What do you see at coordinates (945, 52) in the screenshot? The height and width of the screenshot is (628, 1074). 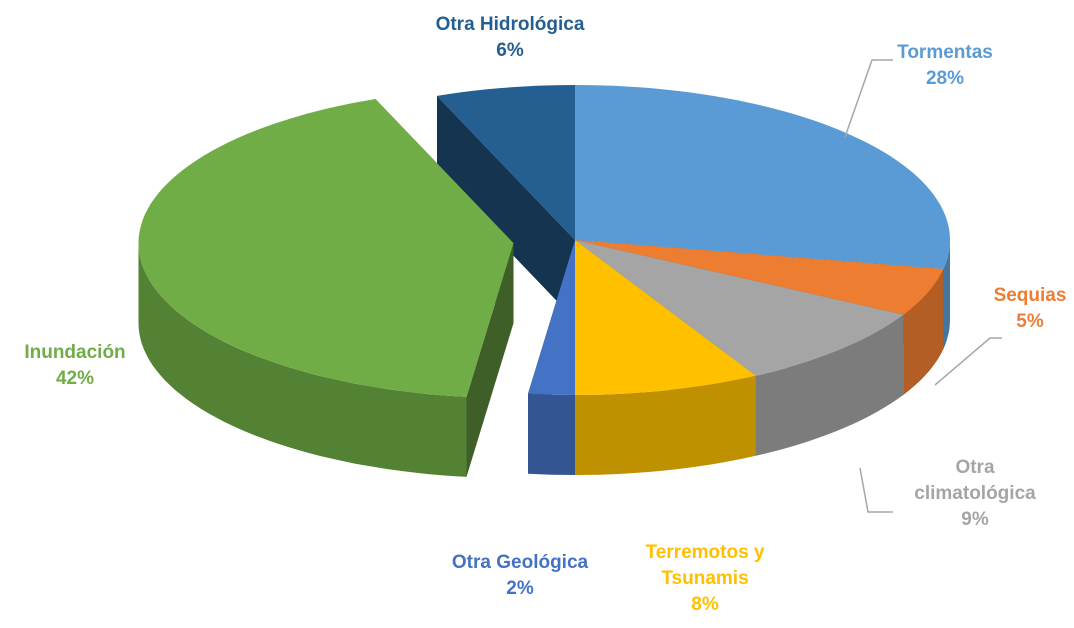 I see `label-name: Tormentas` at bounding box center [945, 52].